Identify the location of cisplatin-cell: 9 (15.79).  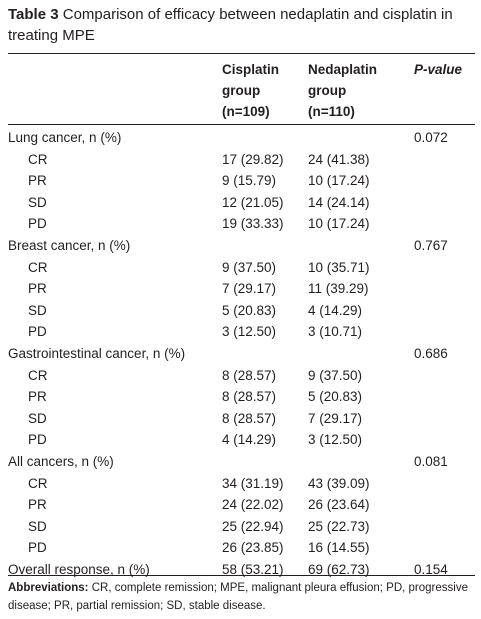
(249, 181).